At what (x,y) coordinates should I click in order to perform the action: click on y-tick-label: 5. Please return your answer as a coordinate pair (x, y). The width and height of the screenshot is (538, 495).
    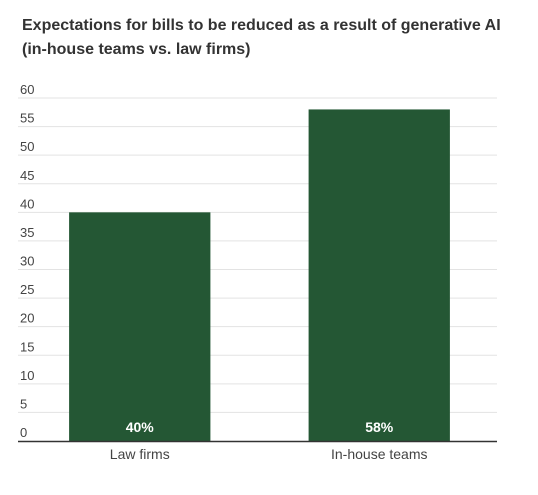
    Looking at the image, I should click on (23, 403).